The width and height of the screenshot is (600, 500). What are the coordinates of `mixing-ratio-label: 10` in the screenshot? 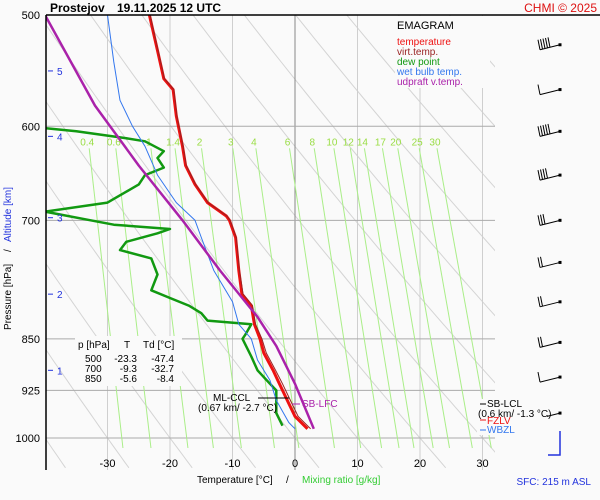 It's located at (332, 142).